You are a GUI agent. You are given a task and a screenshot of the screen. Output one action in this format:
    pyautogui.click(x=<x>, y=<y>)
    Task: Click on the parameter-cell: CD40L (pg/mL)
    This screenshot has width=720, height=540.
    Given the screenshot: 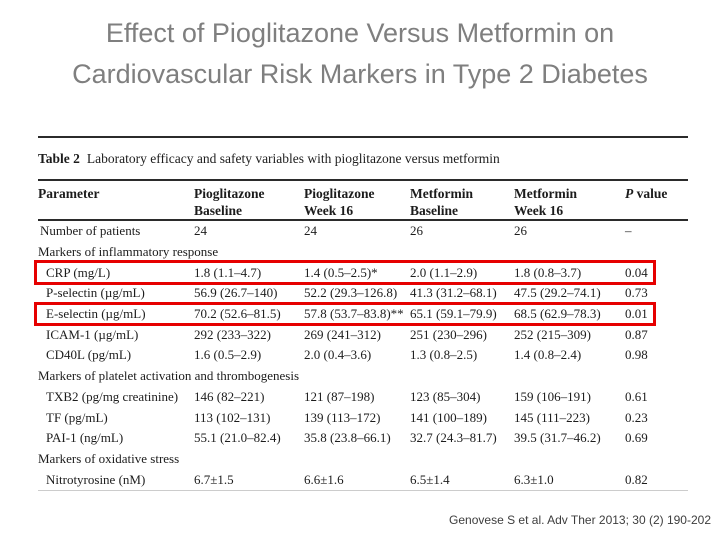 What is the action you would take?
    pyautogui.click(x=89, y=355)
    